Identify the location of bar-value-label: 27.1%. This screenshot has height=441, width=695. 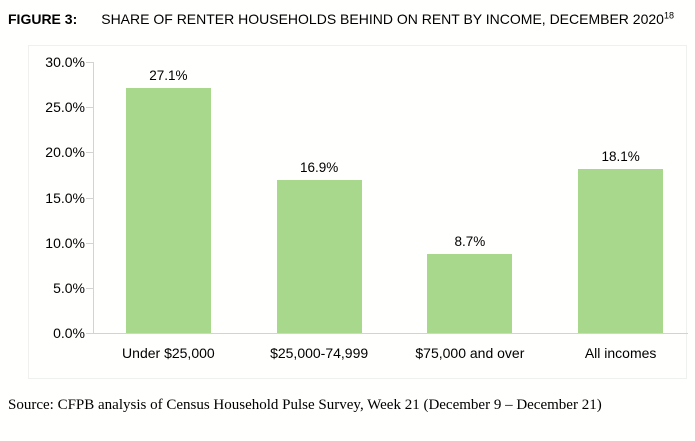
(168, 76).